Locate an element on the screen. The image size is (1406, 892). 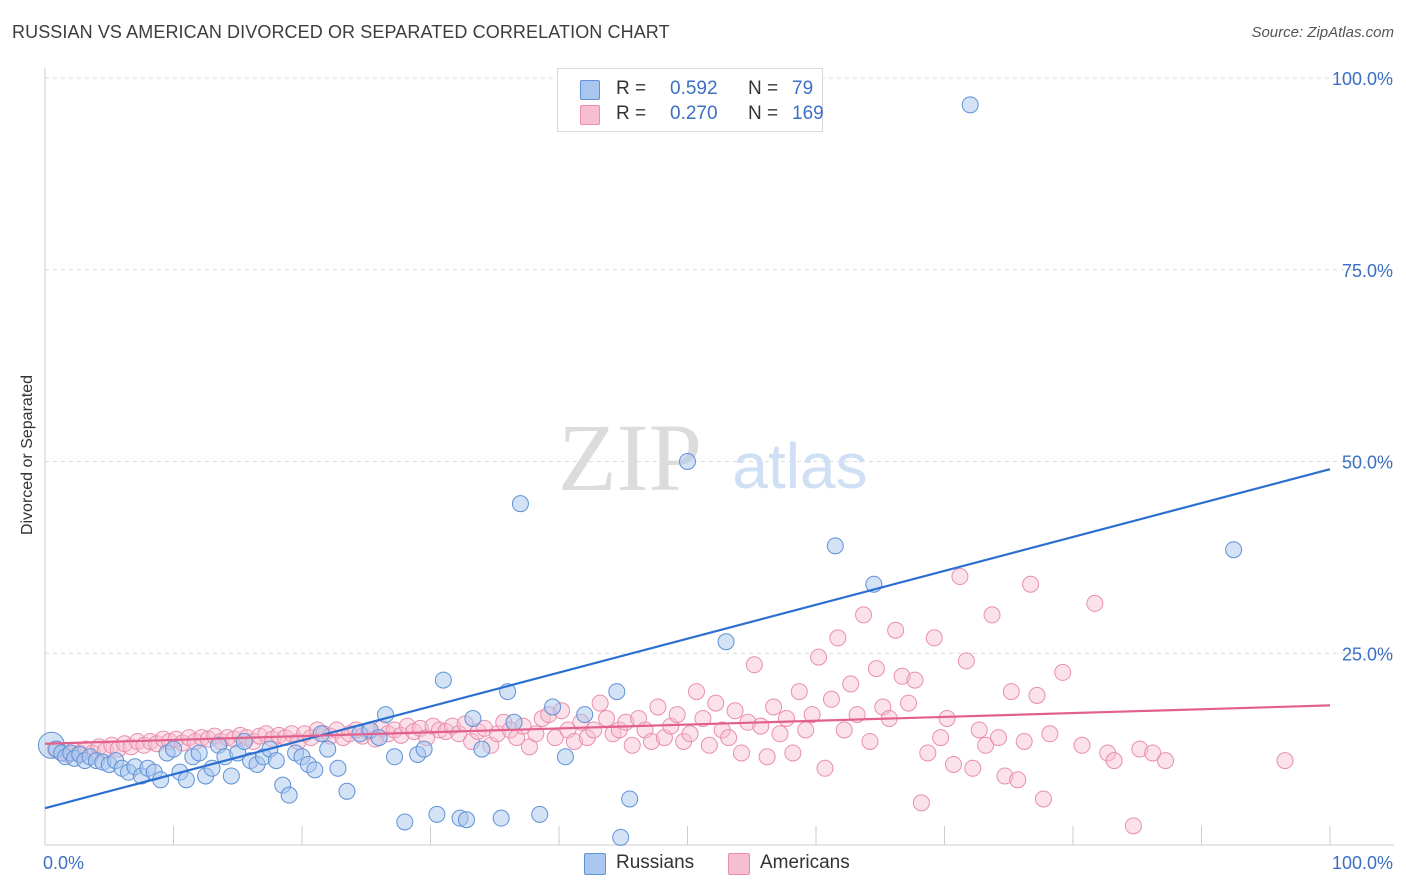
legend-n-label: N = is located at coordinates (763, 88).